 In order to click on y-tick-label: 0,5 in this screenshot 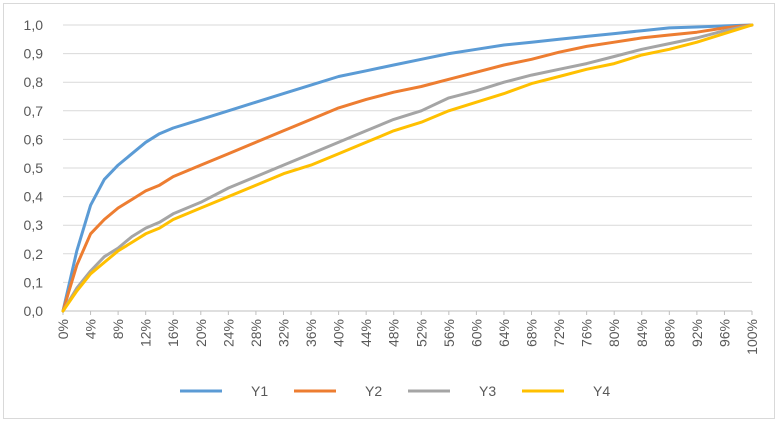, I will do `click(34, 168)`.